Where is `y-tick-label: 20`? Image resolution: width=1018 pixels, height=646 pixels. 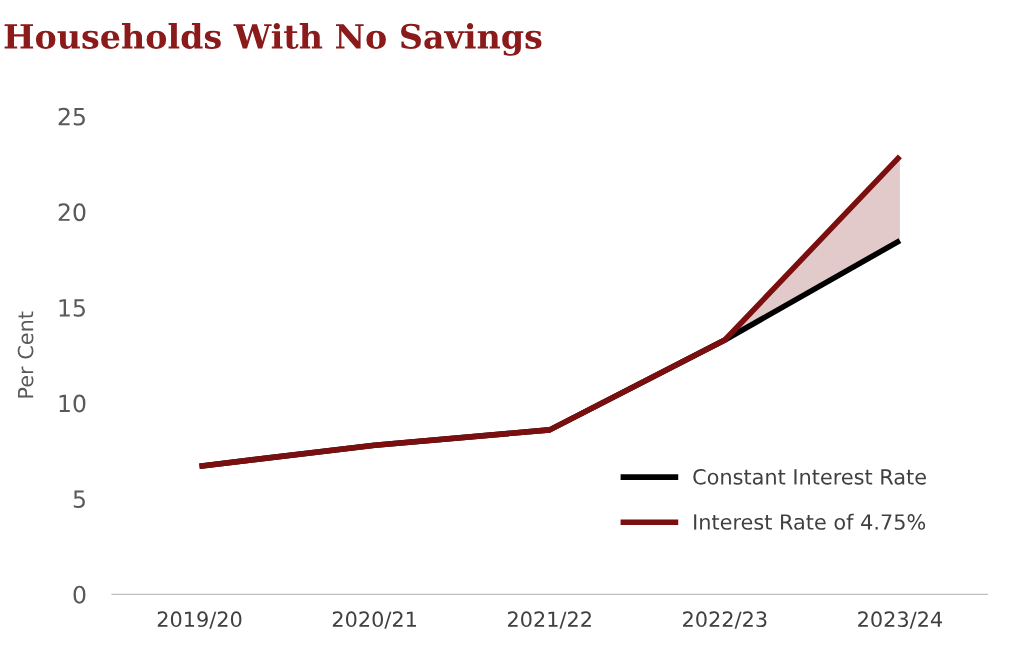 y-tick-label: 20 is located at coordinates (72, 212).